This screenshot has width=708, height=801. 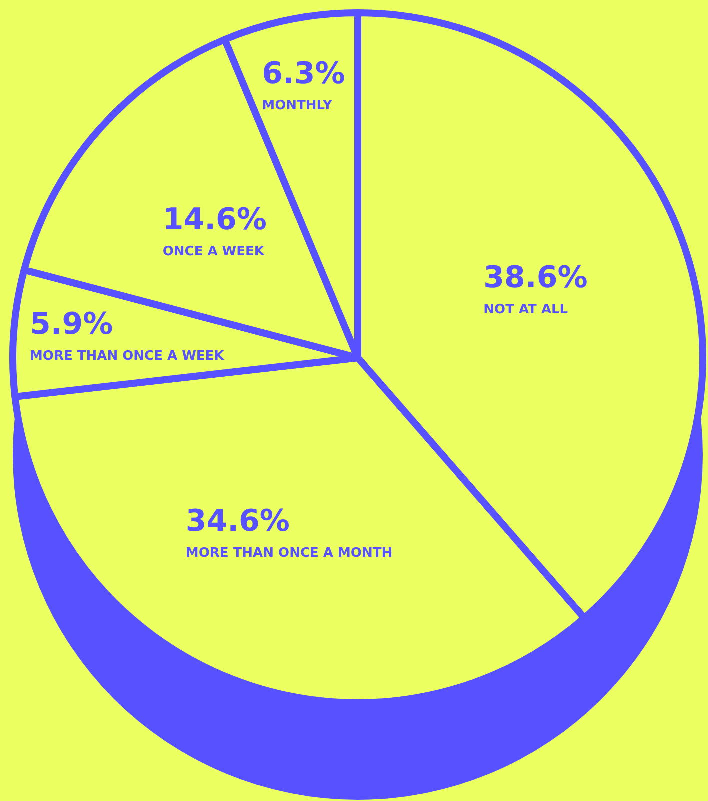 I want to click on slice-label: ONCE A WEEK, so click(x=214, y=252).